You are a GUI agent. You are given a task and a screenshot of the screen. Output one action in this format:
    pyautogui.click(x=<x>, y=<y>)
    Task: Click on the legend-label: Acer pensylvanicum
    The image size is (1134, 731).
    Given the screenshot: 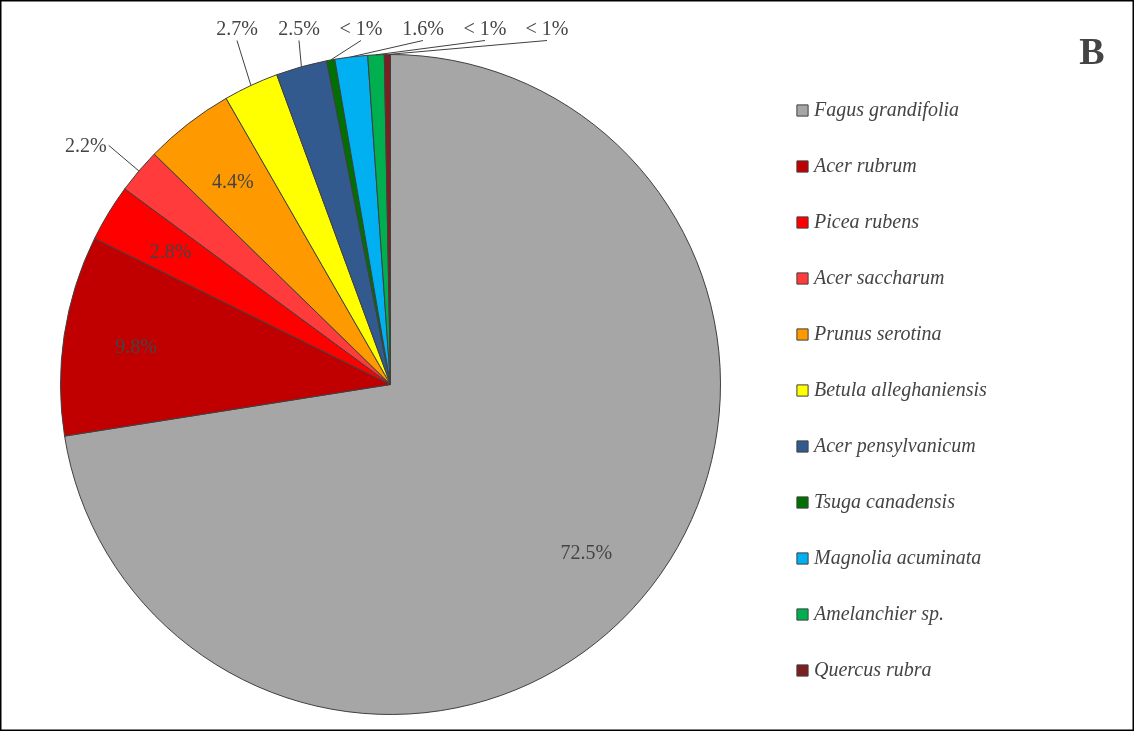 What is the action you would take?
    pyautogui.click(x=895, y=445)
    